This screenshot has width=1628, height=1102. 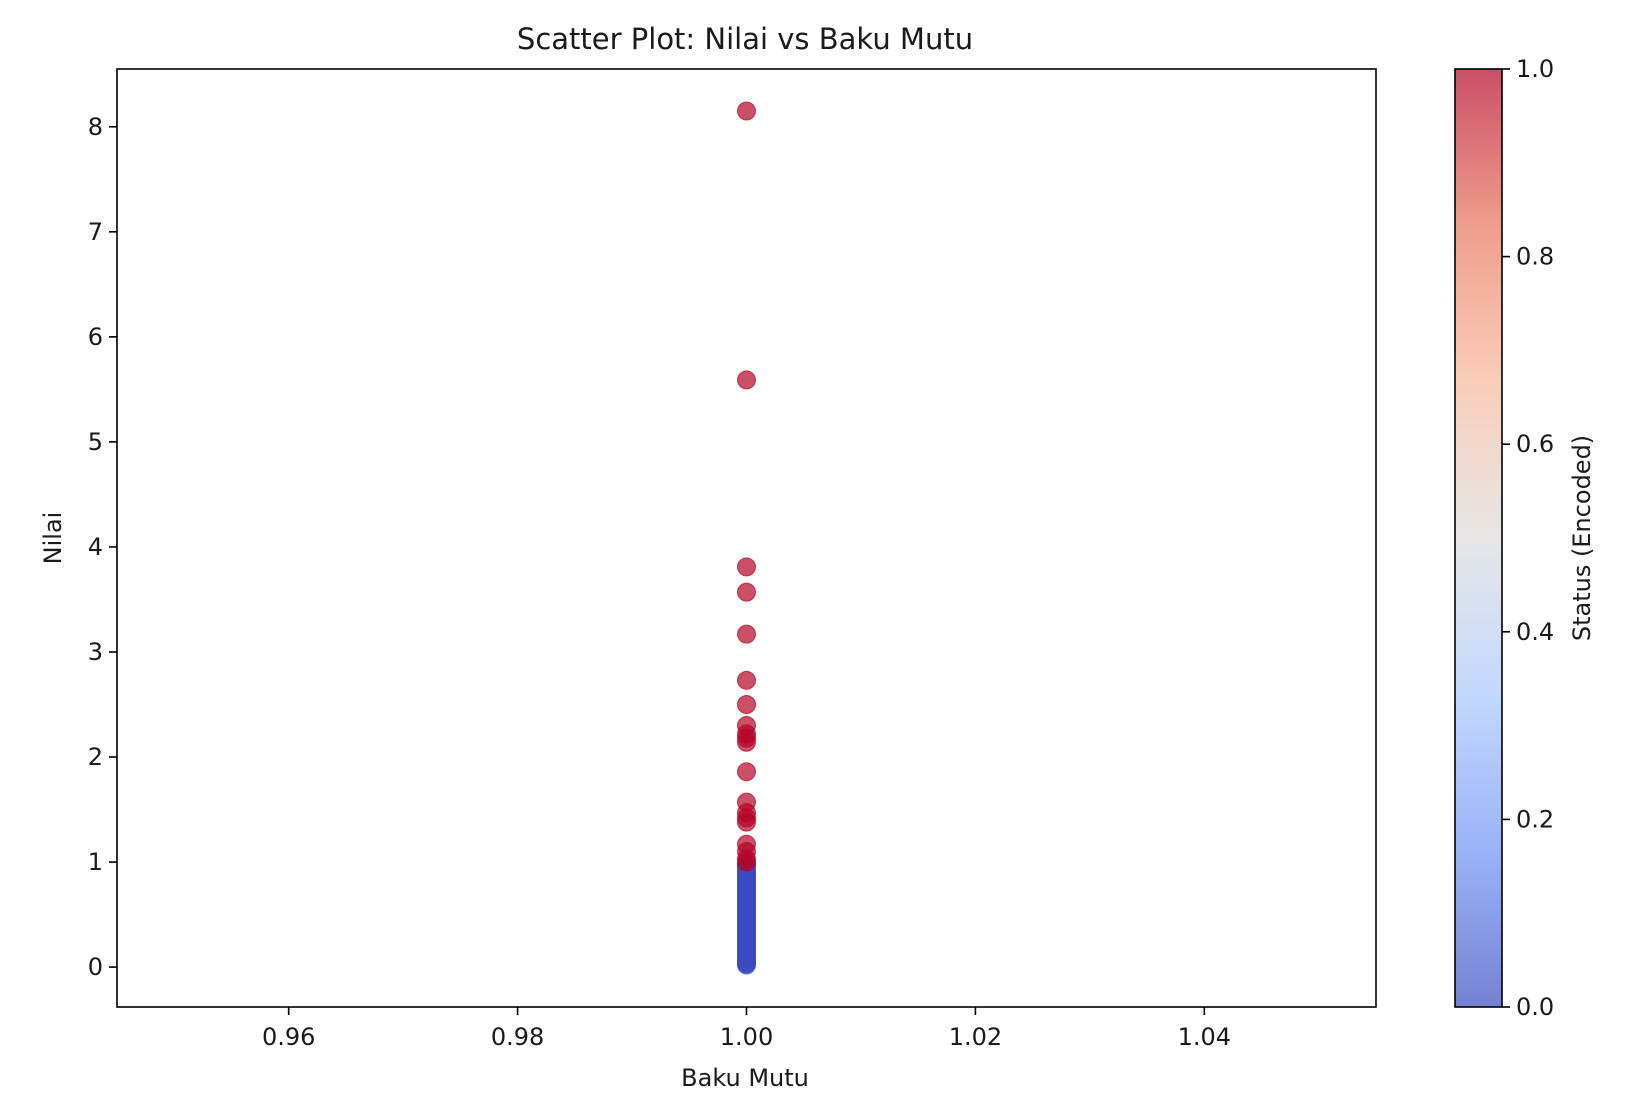 What do you see at coordinates (746, 538) in the screenshot?
I see `scatter-points` at bounding box center [746, 538].